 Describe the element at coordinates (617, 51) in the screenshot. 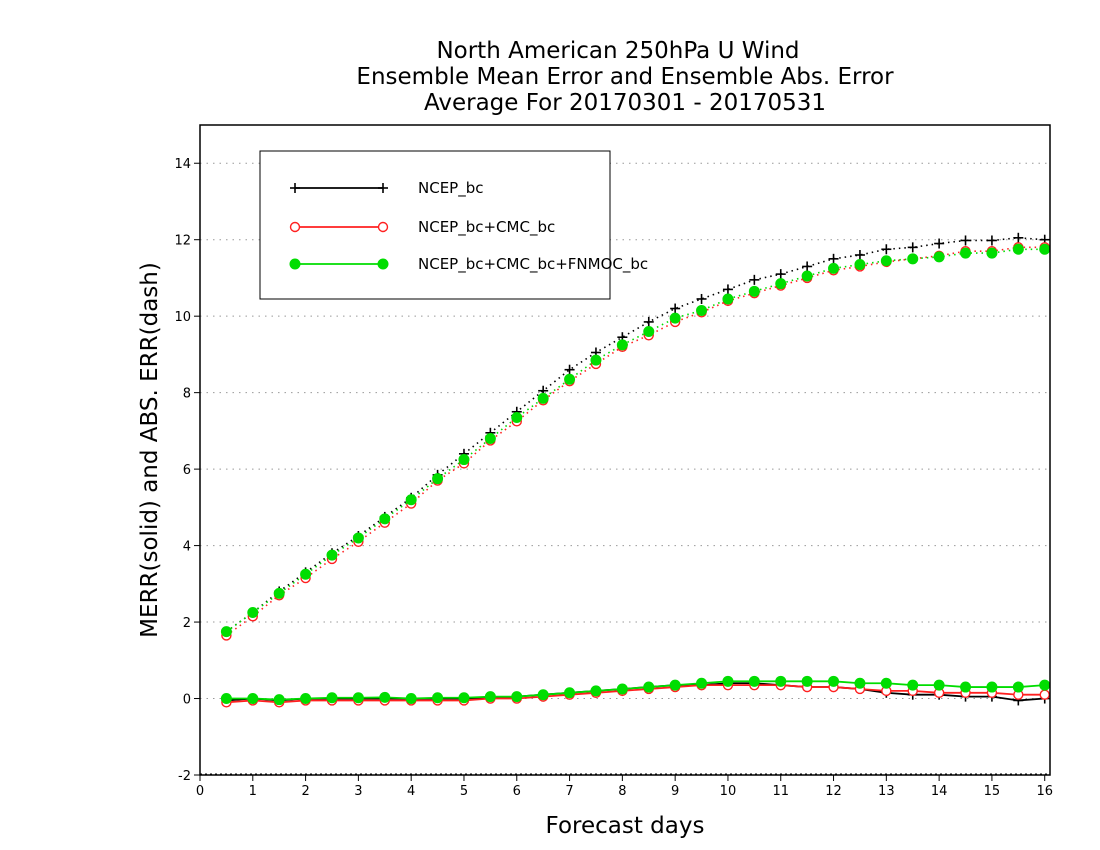

I see `chart-title-line-1: North American 250hPa U Wind` at that location.